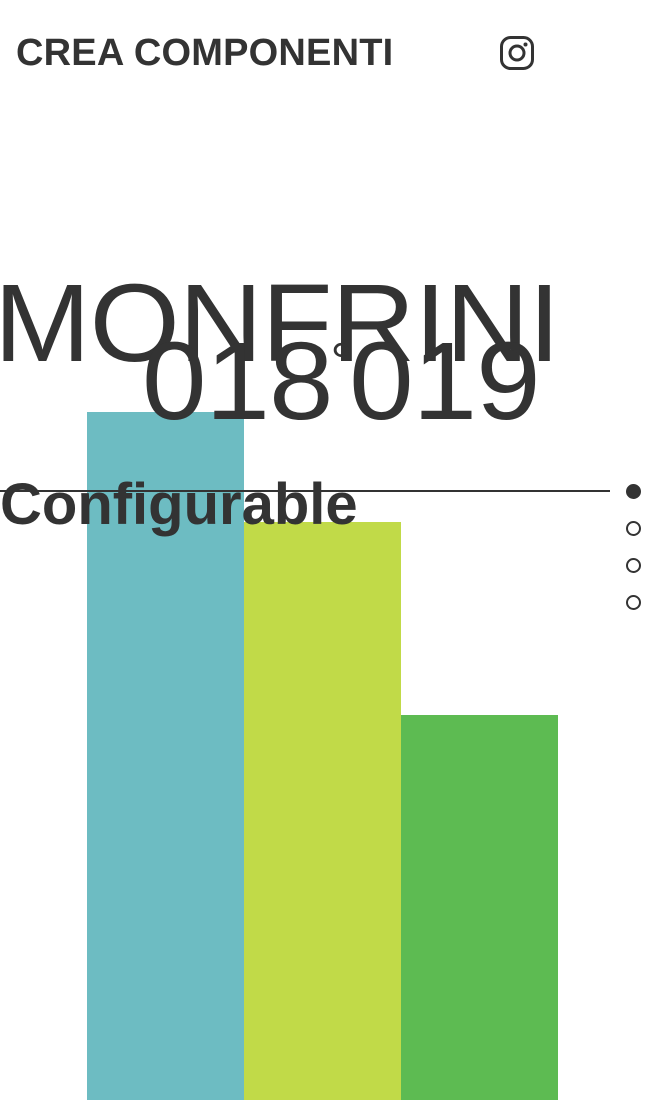 This screenshot has height=1100, width=650. I want to click on brand-link: CREA COMPONENTI, so click(205, 53).